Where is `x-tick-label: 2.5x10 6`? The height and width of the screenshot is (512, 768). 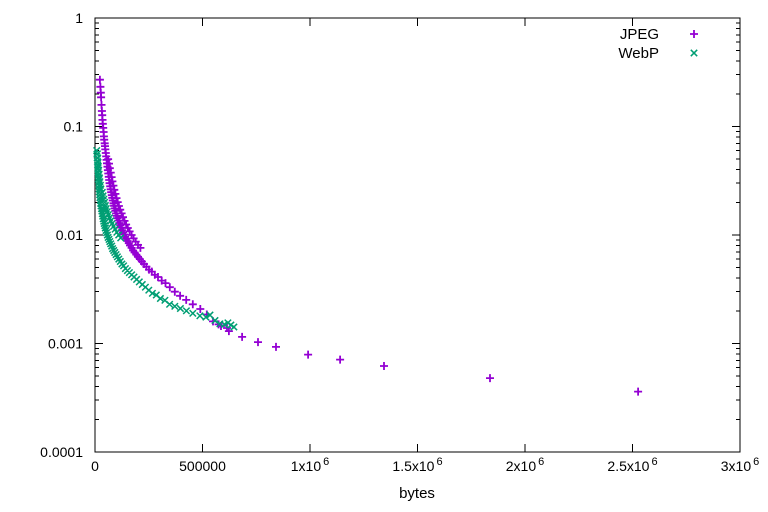 x-tick-label: 2.5x10 6 is located at coordinates (632, 465).